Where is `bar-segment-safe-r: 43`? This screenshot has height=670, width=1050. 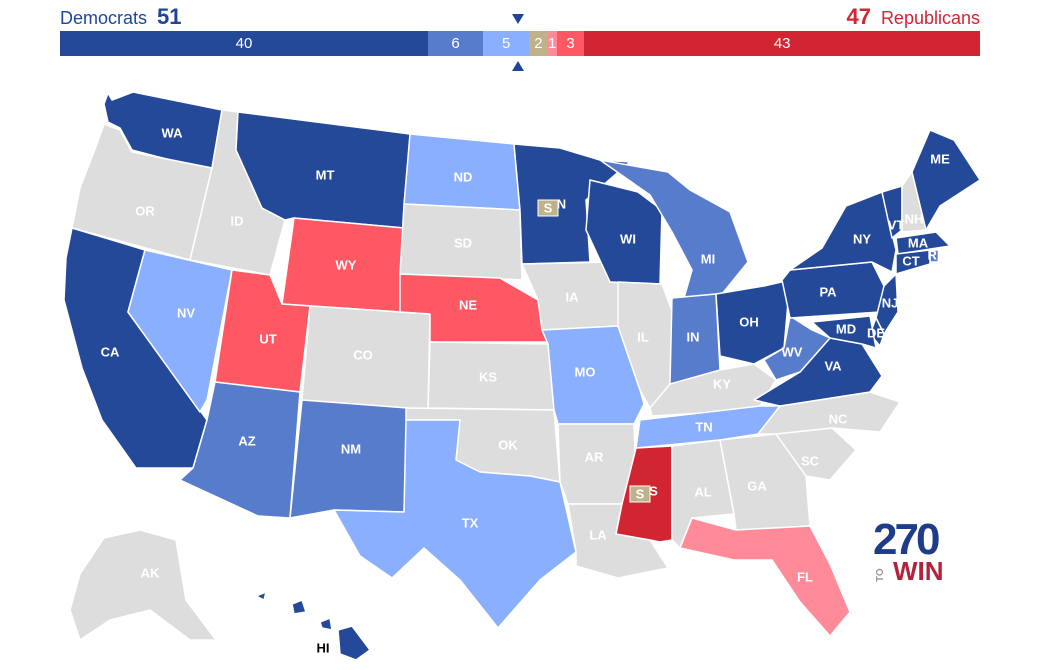
bar-segment-safe-r: 43 is located at coordinates (782, 43).